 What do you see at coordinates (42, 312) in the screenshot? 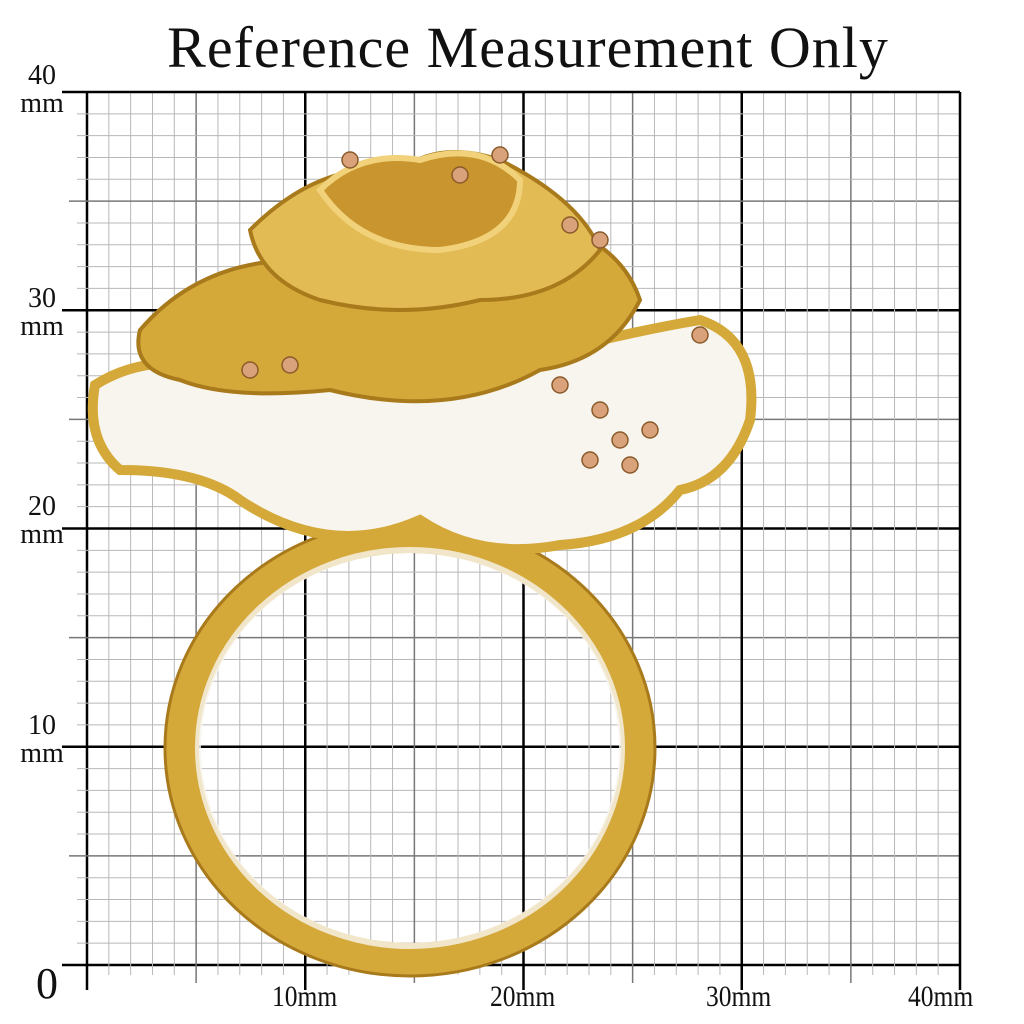
I see `y-label-30: 30 mm` at bounding box center [42, 312].